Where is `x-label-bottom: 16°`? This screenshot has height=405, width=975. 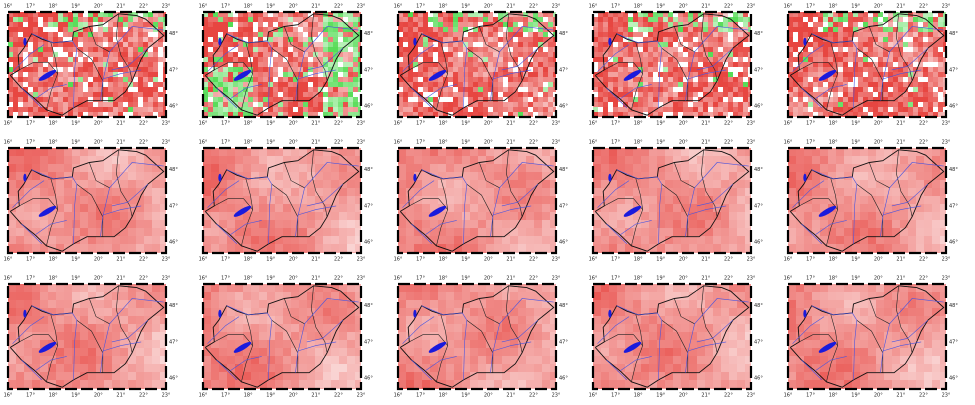 x-label-bottom: 16° is located at coordinates (398, 260).